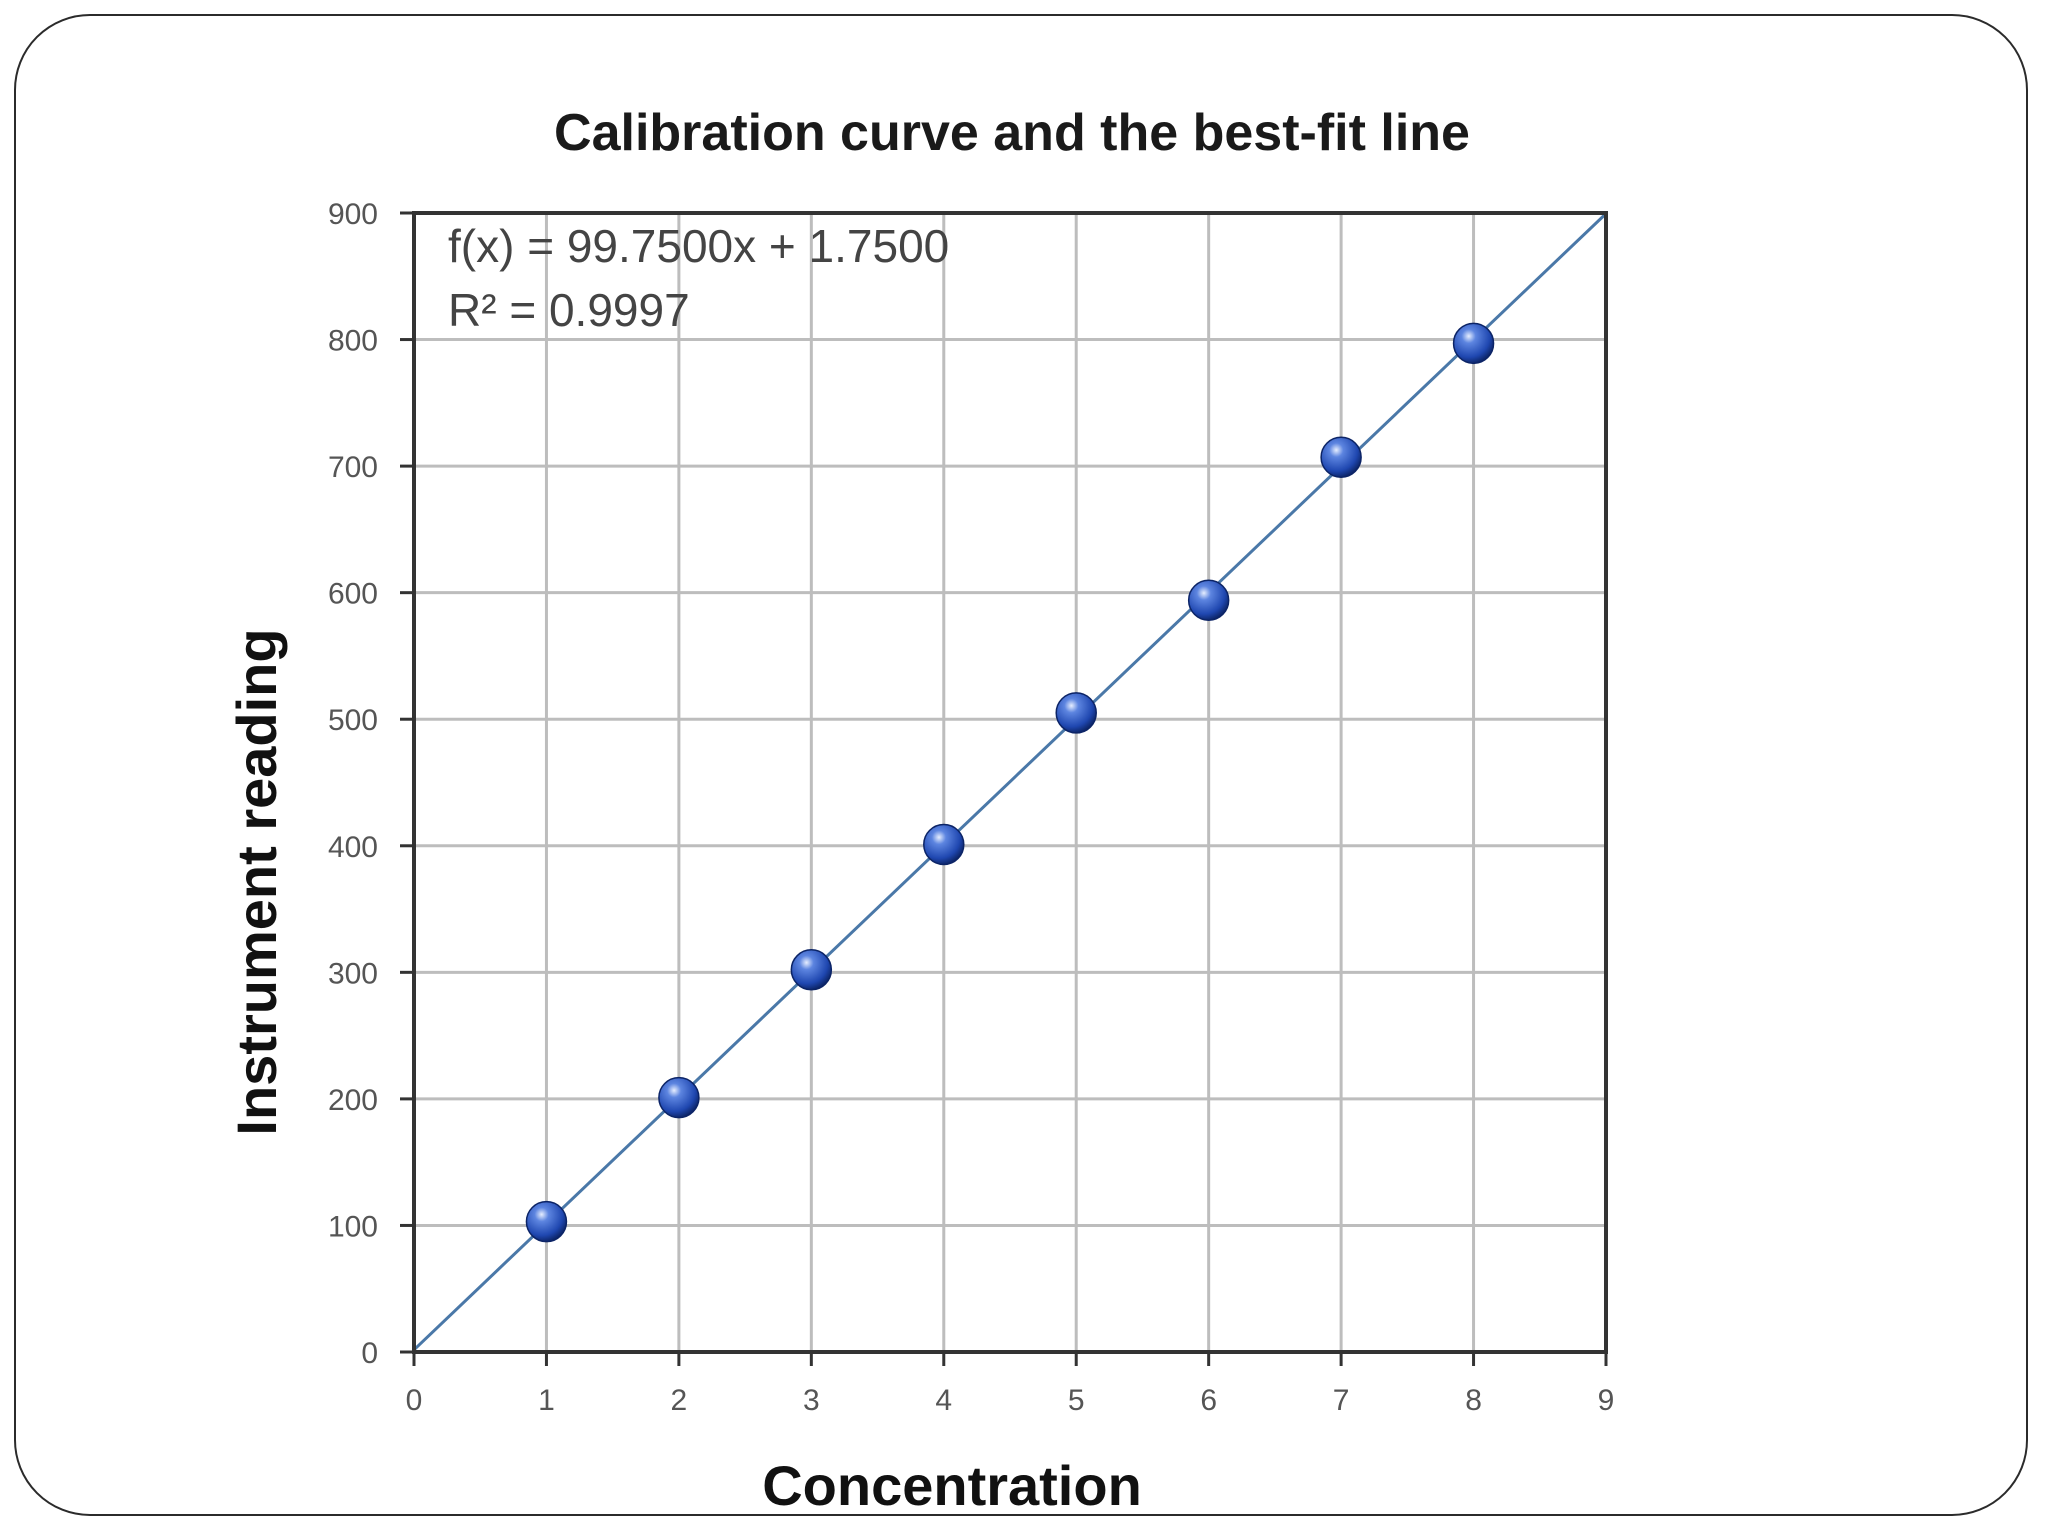 This screenshot has width=2048, height=1536. Describe the element at coordinates (371, 784) in the screenshot. I see `y-axis-ticks: 0 100 200 300 400 500 600 700 800 900` at that location.